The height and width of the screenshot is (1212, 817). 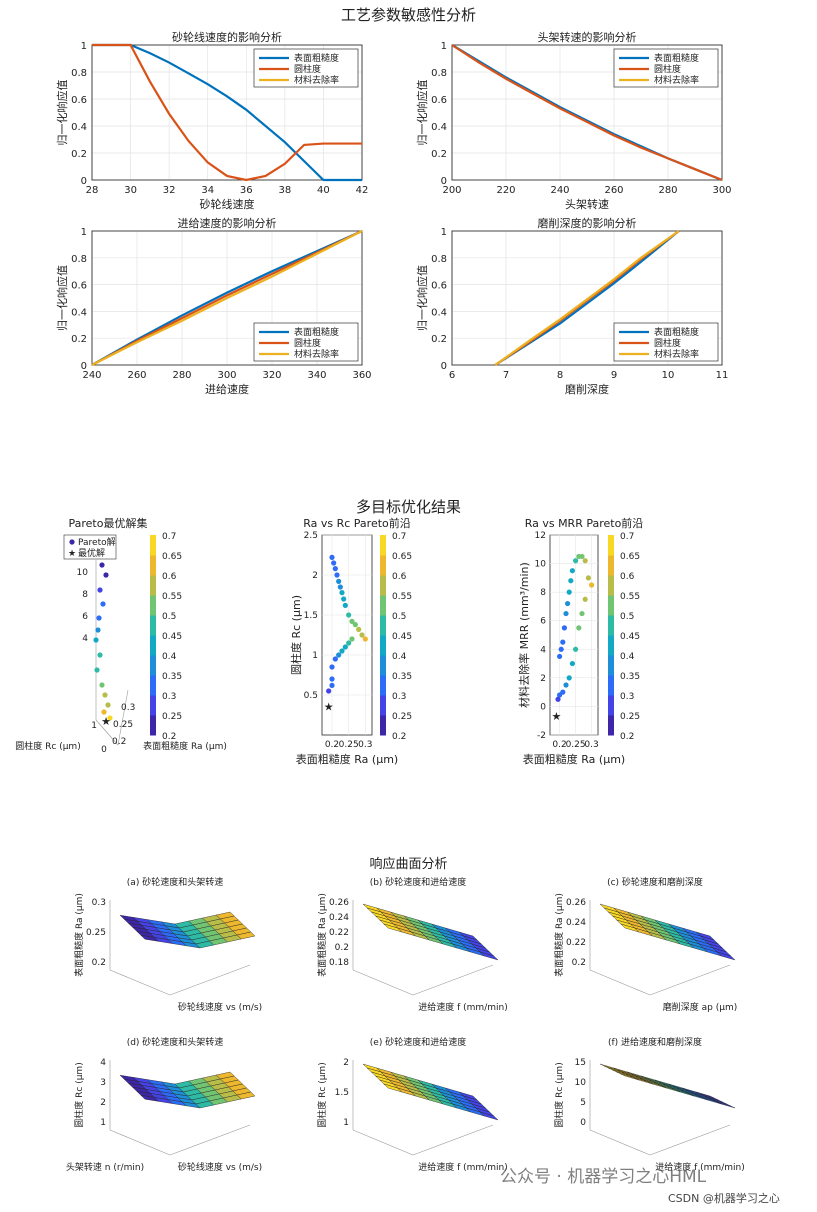 I want to click on y-axis-label: 圆柱度 Rc (μm), so click(x=47, y=746).